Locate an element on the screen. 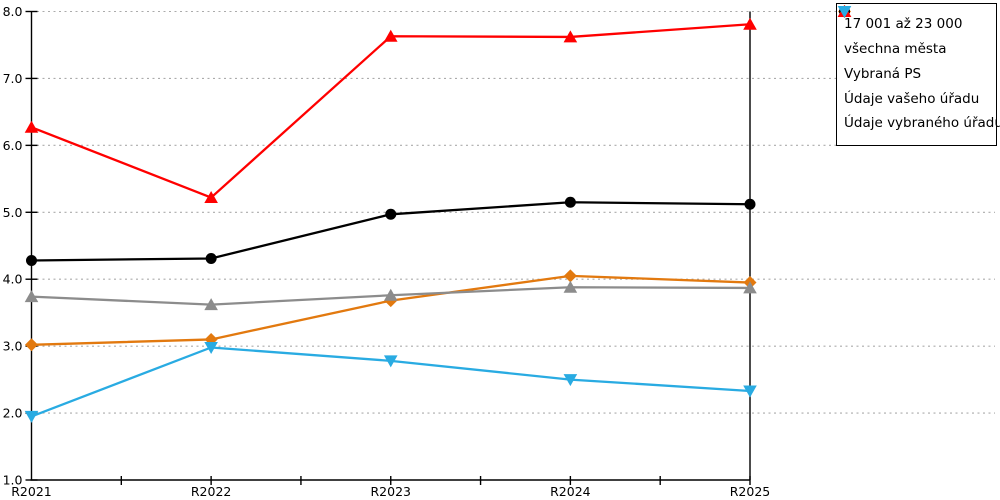  y-tick-label: 2.0 is located at coordinates (13, 413).